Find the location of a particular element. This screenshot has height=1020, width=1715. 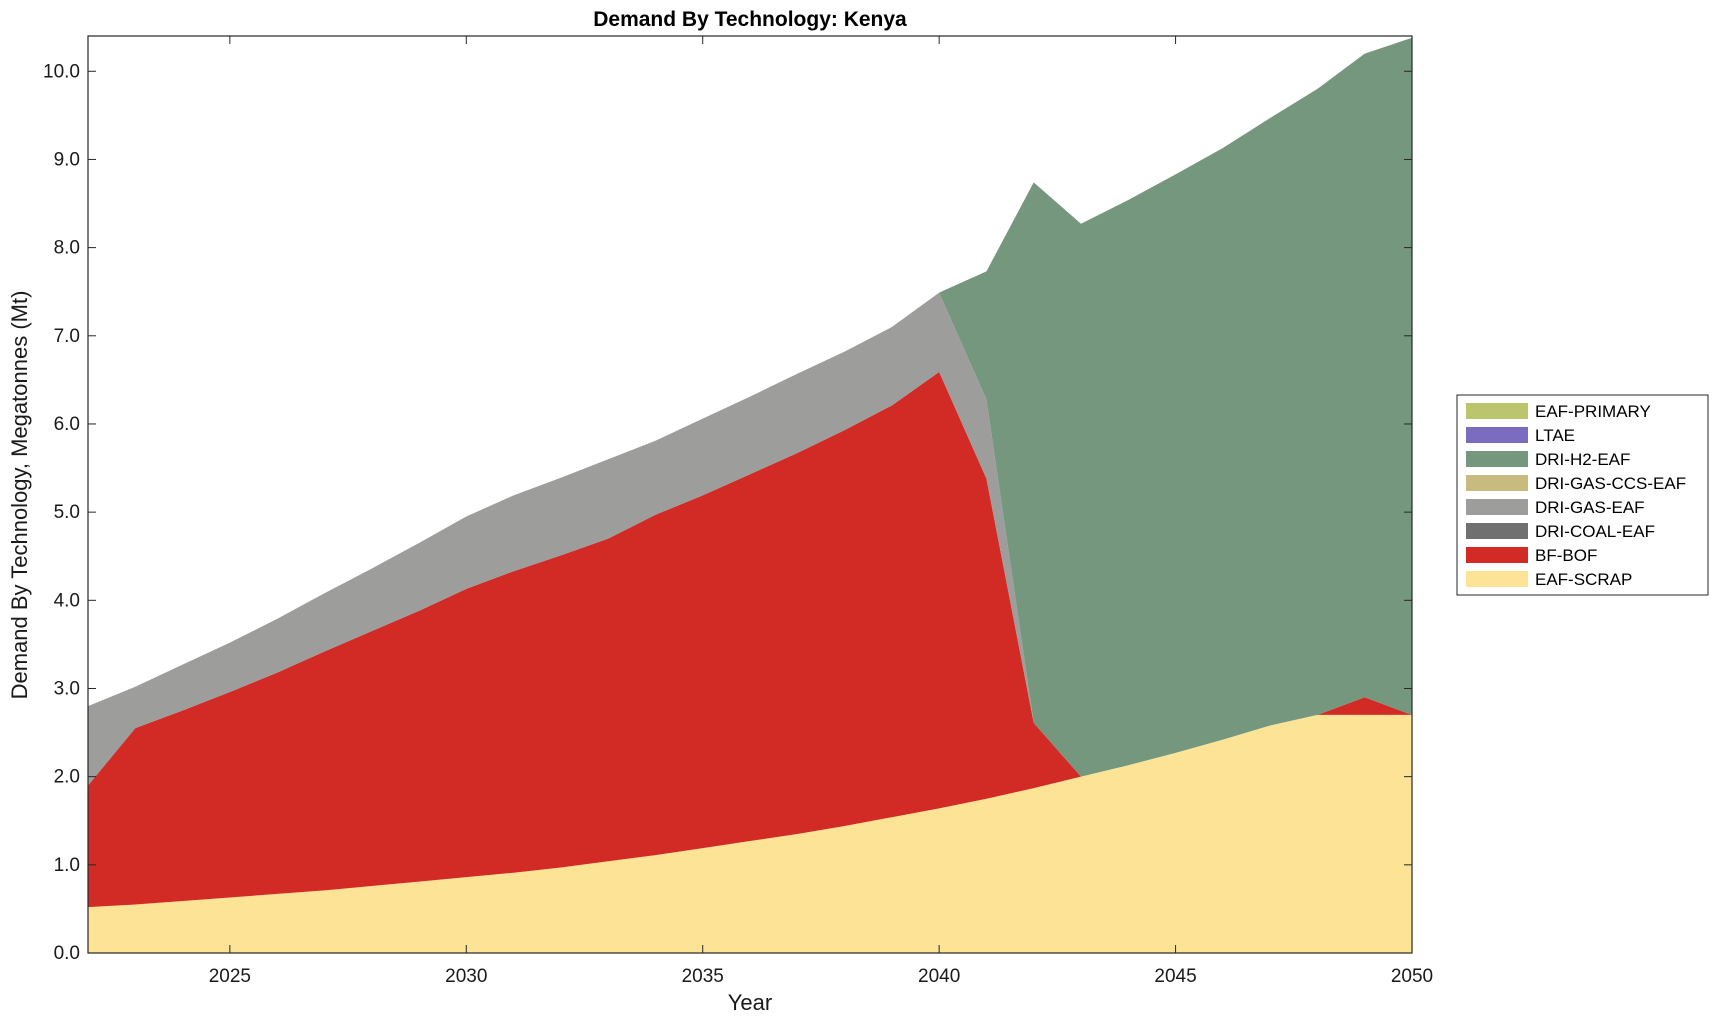

x-tick-label: 2040 is located at coordinates (939, 976).